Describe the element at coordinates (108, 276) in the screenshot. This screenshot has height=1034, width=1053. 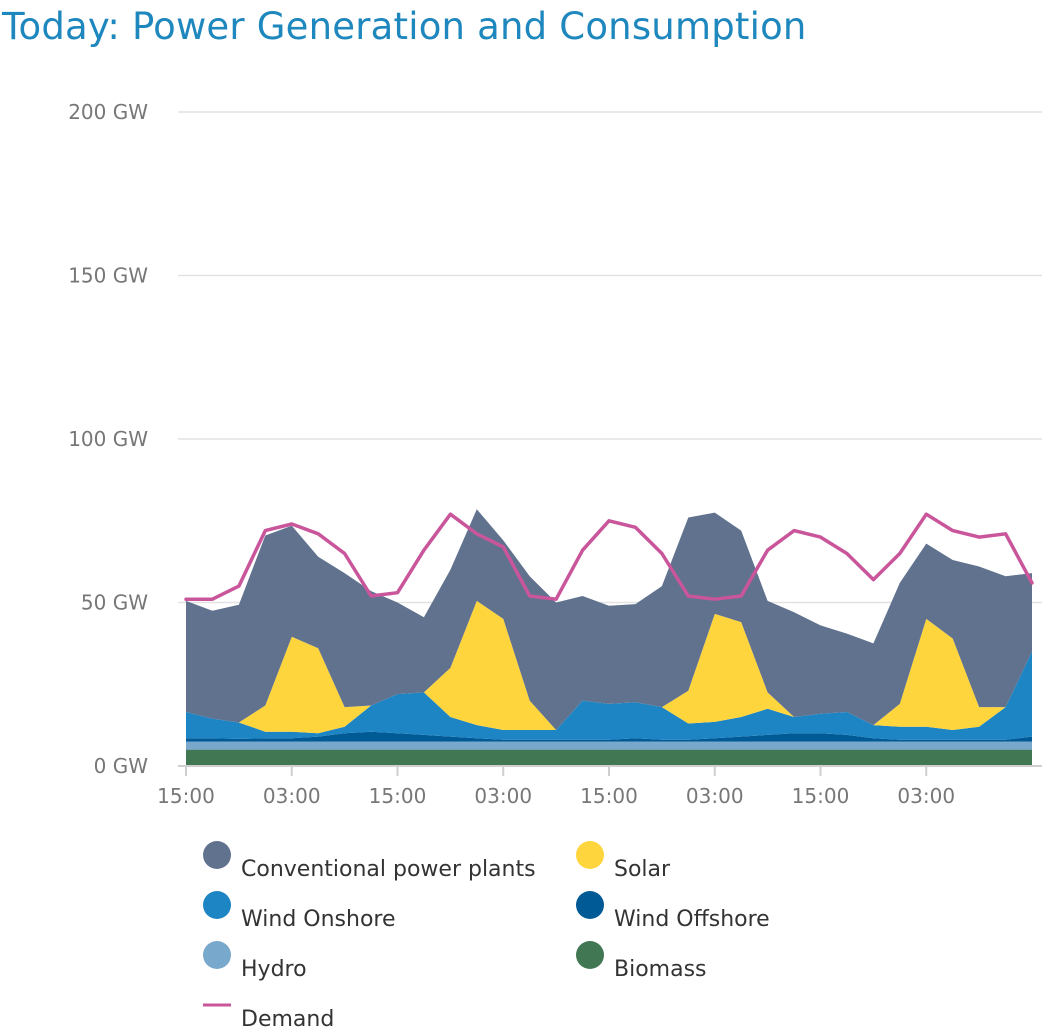
I see `y-tick-label: 150 GW` at that location.